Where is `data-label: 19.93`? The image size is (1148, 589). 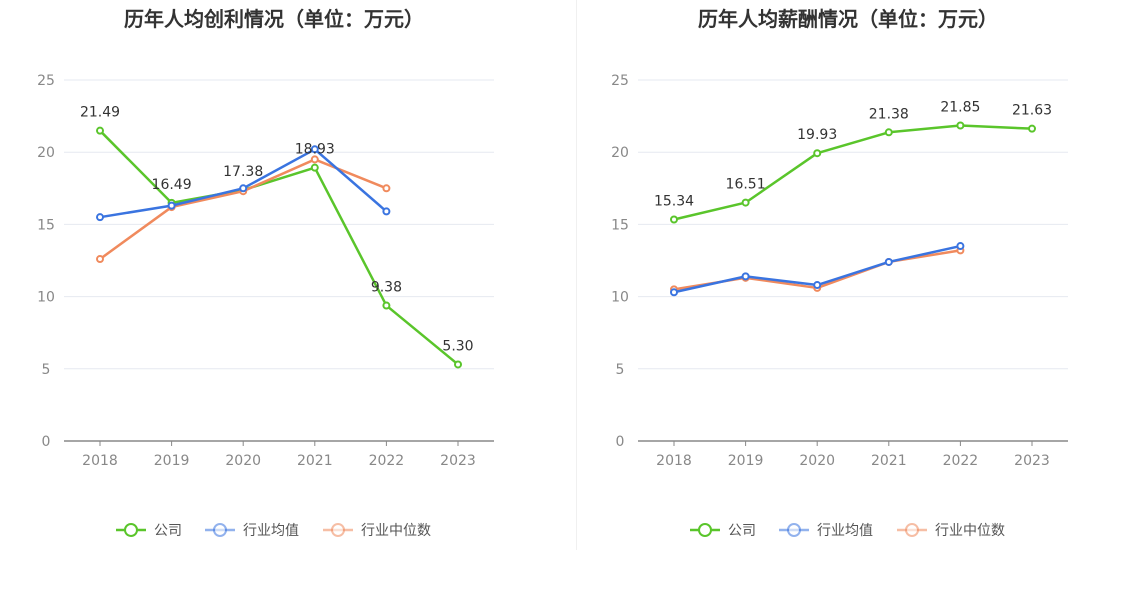 data-label: 19.93 is located at coordinates (817, 135).